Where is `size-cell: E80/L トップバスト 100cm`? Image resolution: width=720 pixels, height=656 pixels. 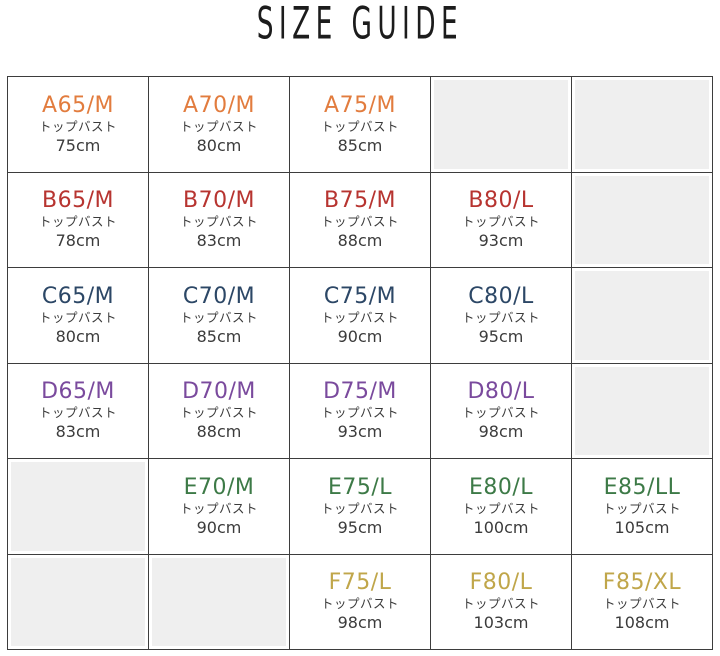 size-cell: E80/L トップバスト 100cm is located at coordinates (501, 506).